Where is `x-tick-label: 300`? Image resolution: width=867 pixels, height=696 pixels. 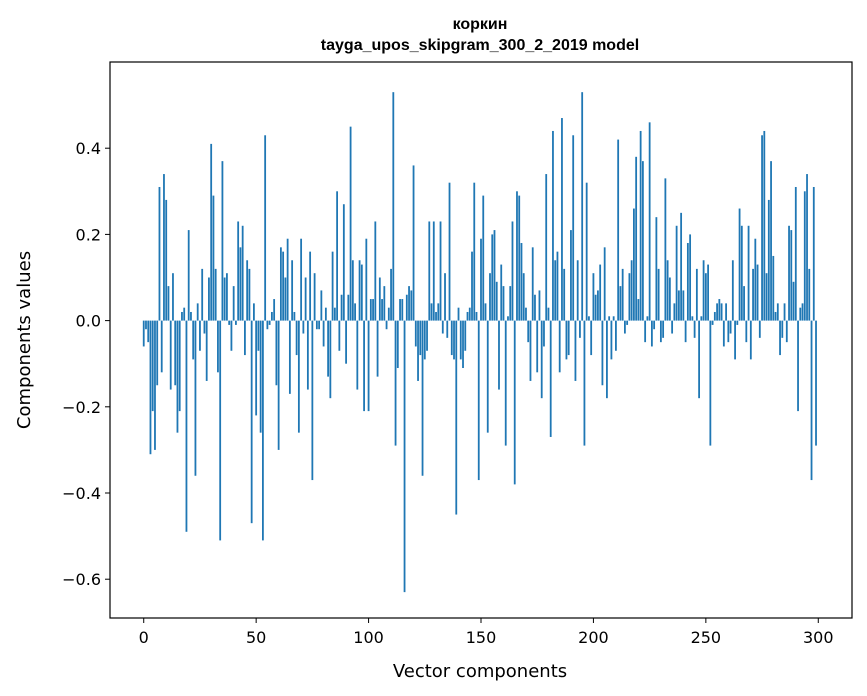
x-tick-label: 300 is located at coordinates (818, 637).